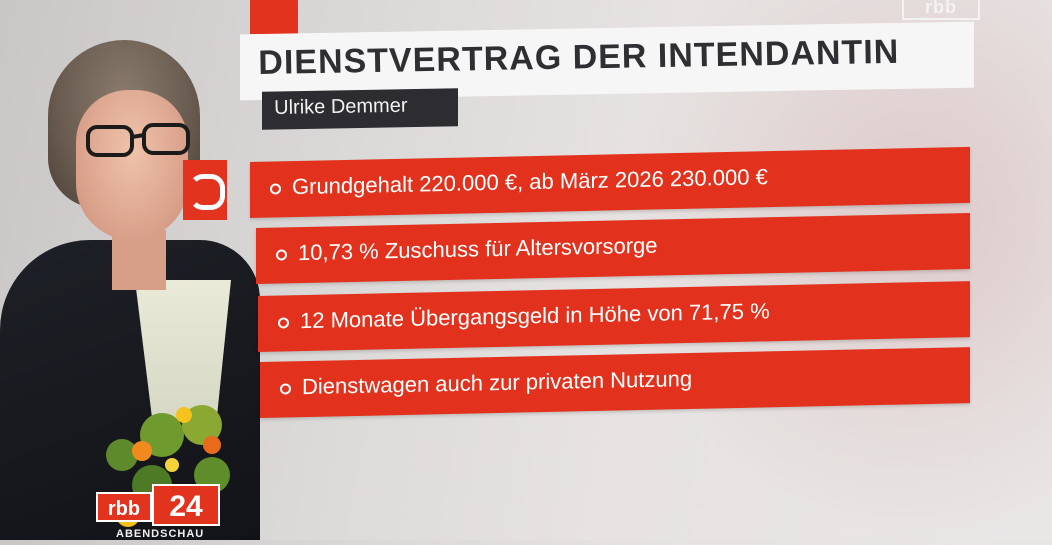  What do you see at coordinates (138, 140) in the screenshot?
I see `glasses-icon` at bounding box center [138, 140].